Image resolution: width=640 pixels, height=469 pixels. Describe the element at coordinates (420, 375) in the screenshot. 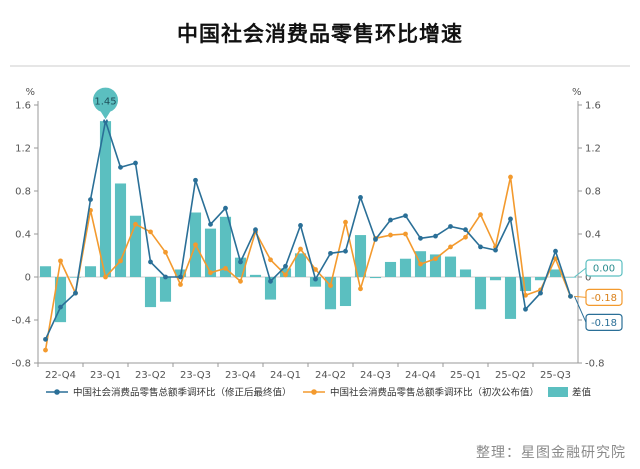

I see `x-tick-label: 24-Q4` at that location.